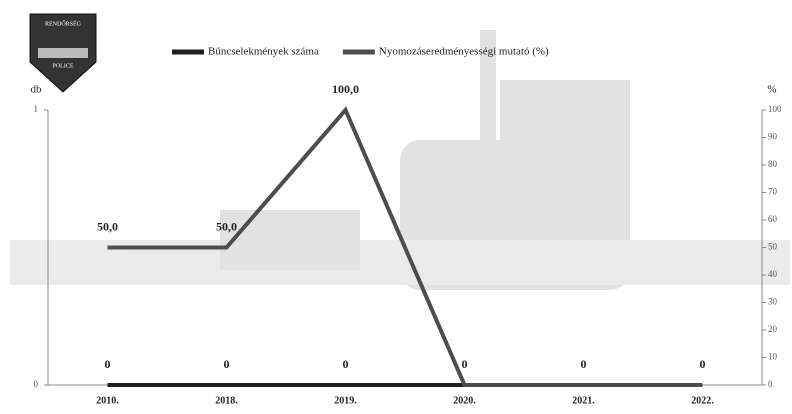 The height and width of the screenshot is (414, 792). Describe the element at coordinates (773, 164) in the screenshot. I see `y2-tick-label: 80` at that location.